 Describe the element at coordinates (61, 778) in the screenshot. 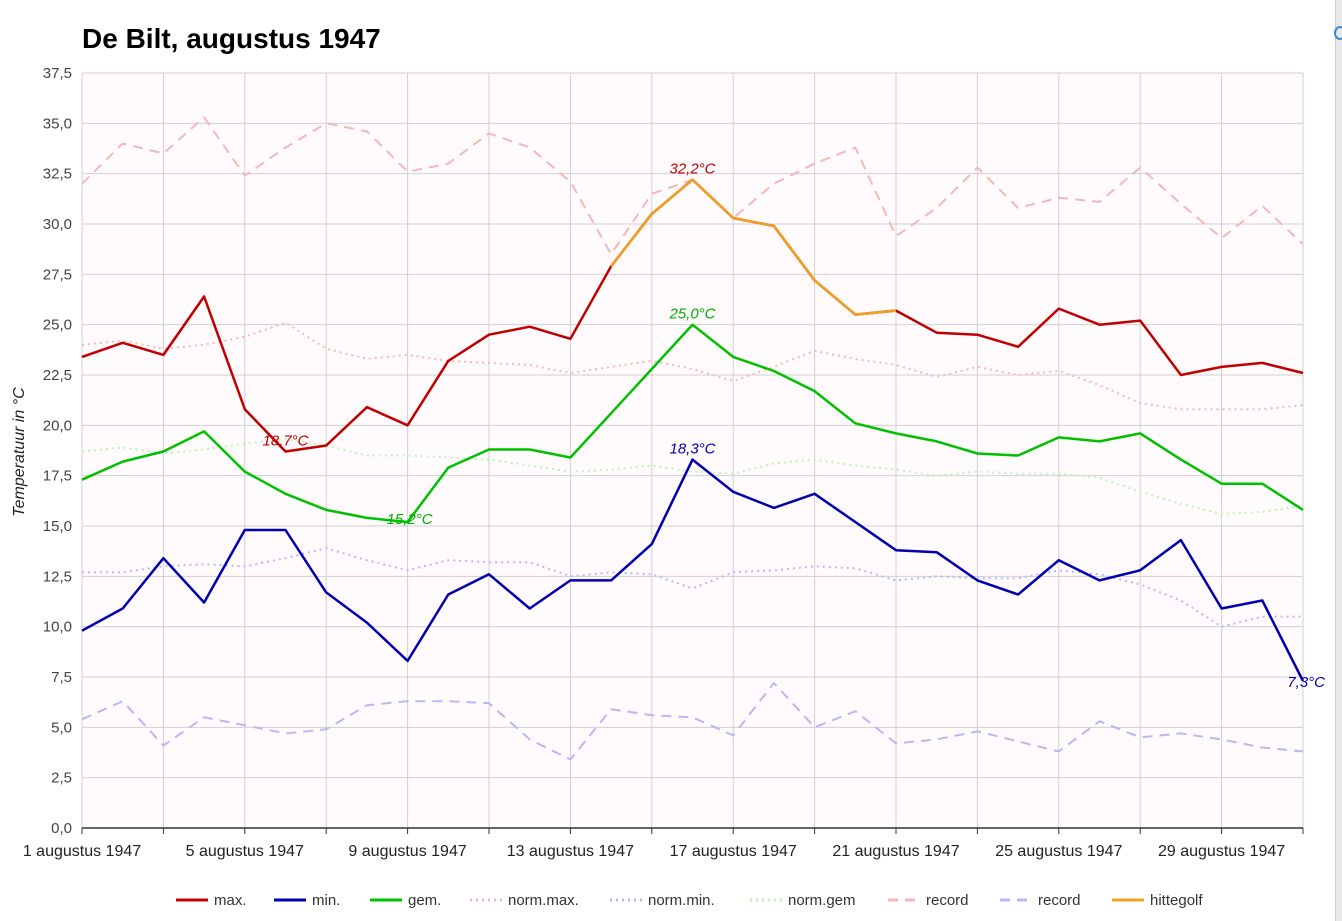

I see `y-tick-label: 2,5` at that location.